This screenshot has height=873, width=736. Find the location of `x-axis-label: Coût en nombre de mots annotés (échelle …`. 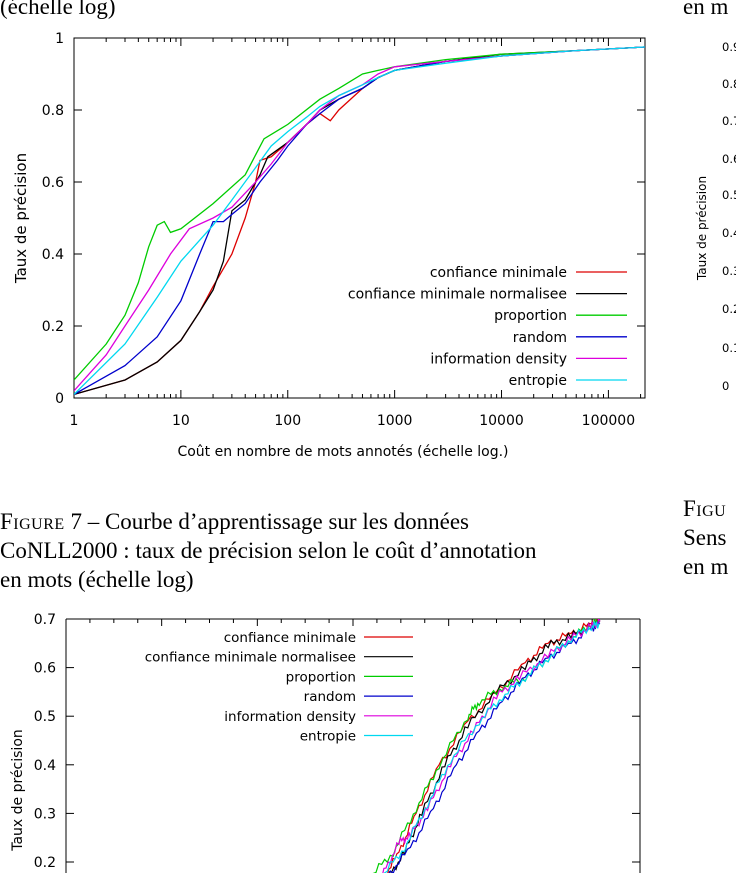

x-axis-label: Coût en nombre de mots annotés (échelle … is located at coordinates (342, 452).